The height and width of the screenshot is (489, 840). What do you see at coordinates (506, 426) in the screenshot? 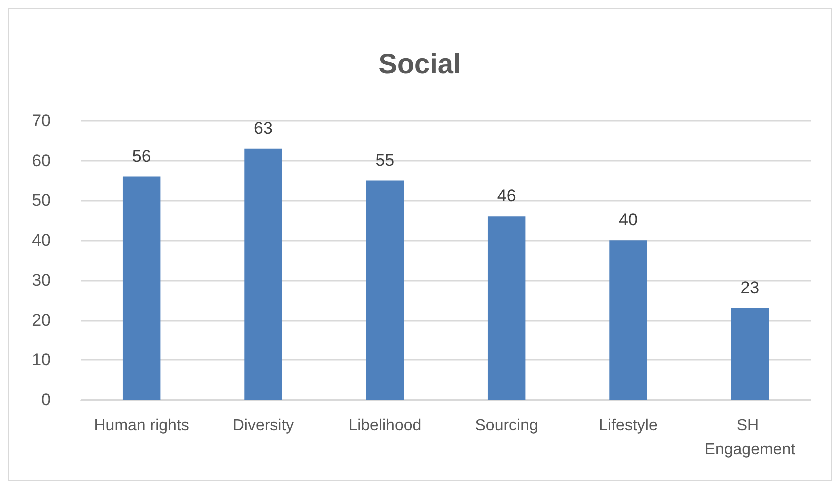
I see `x-tick-label: Sourcing` at bounding box center [506, 426].